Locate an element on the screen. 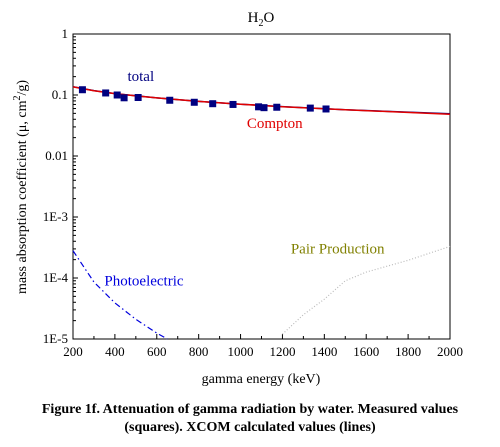 The width and height of the screenshot is (500, 447). x-tick-label: 1200 is located at coordinates (282, 351).